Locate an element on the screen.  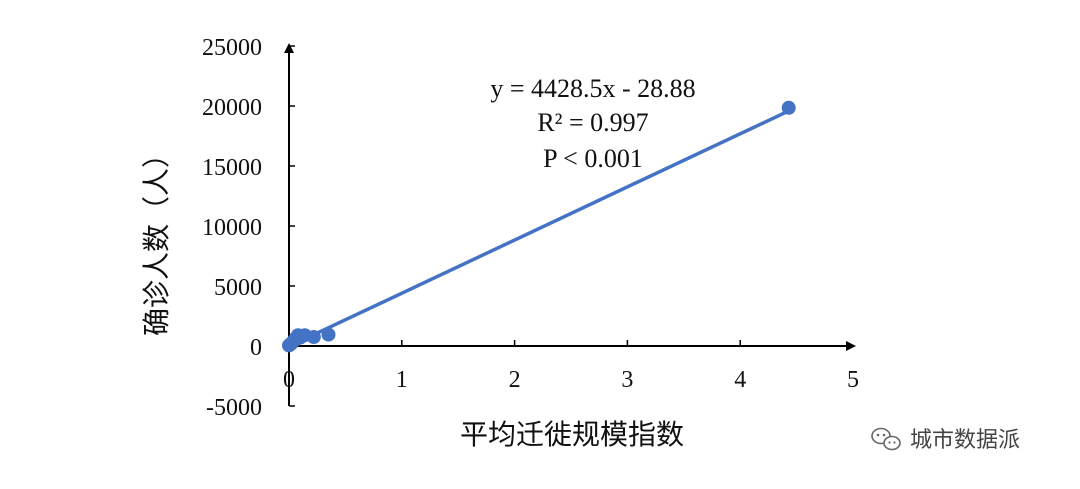
y-axis-title: 确诊人数（人） is located at coordinates (156, 238).